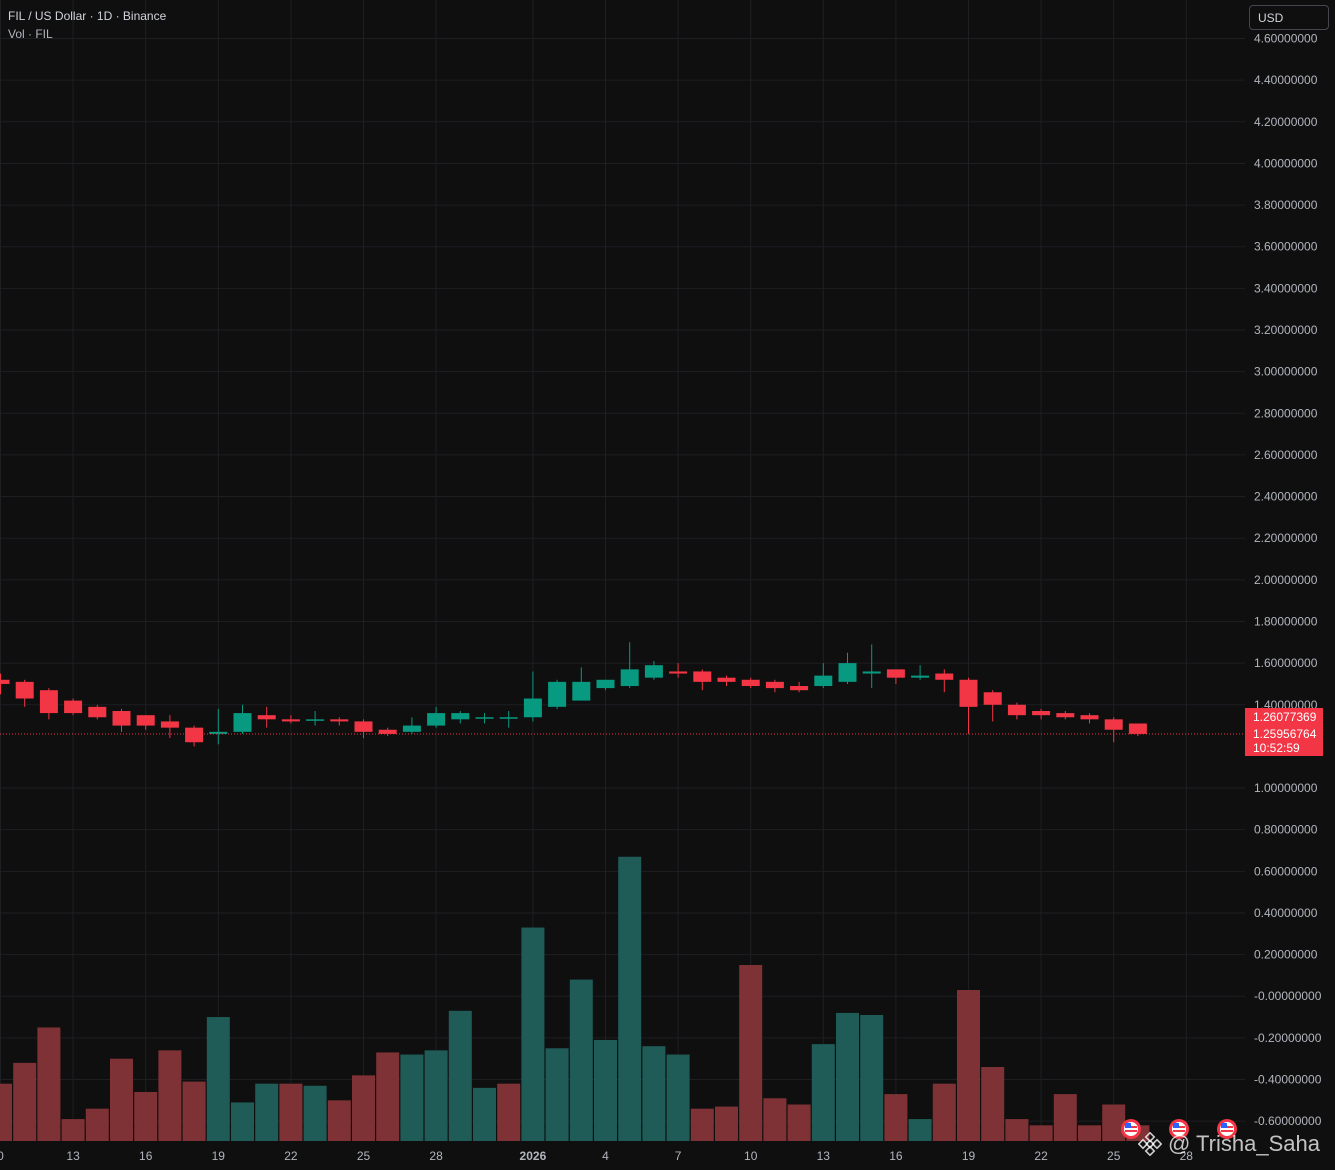 This screenshot has width=1335, height=1170. I want to click on countdown-label: 10:52:59, so click(1276, 748).